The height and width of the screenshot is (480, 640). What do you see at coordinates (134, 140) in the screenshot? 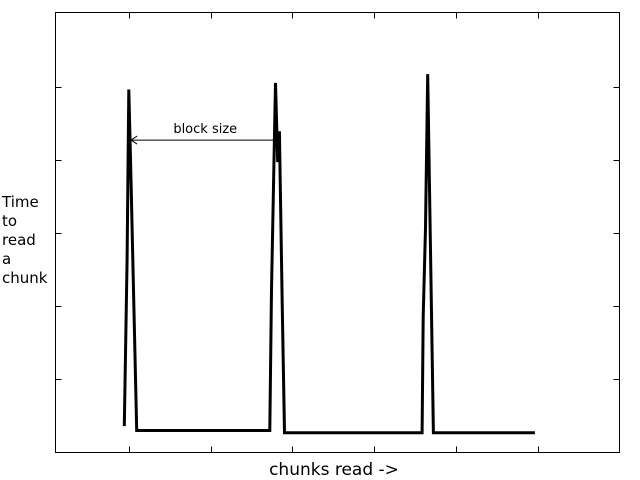
I see `annotation-arrowhead-left` at bounding box center [134, 140].